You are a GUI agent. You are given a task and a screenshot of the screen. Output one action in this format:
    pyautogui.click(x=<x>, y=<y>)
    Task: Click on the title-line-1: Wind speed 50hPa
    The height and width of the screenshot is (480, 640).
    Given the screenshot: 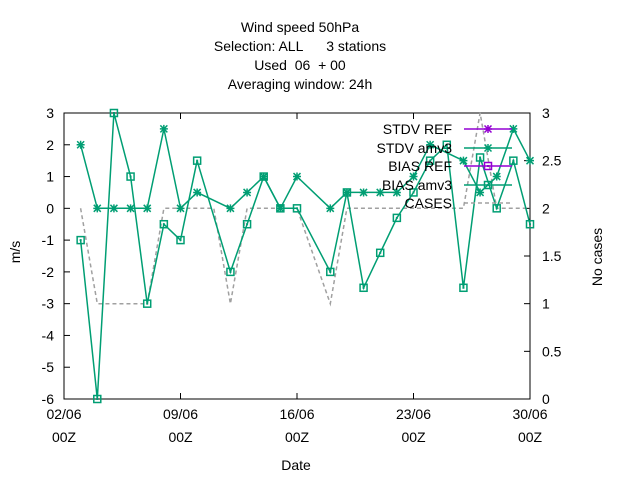 What is the action you would take?
    pyautogui.click(x=300, y=27)
    